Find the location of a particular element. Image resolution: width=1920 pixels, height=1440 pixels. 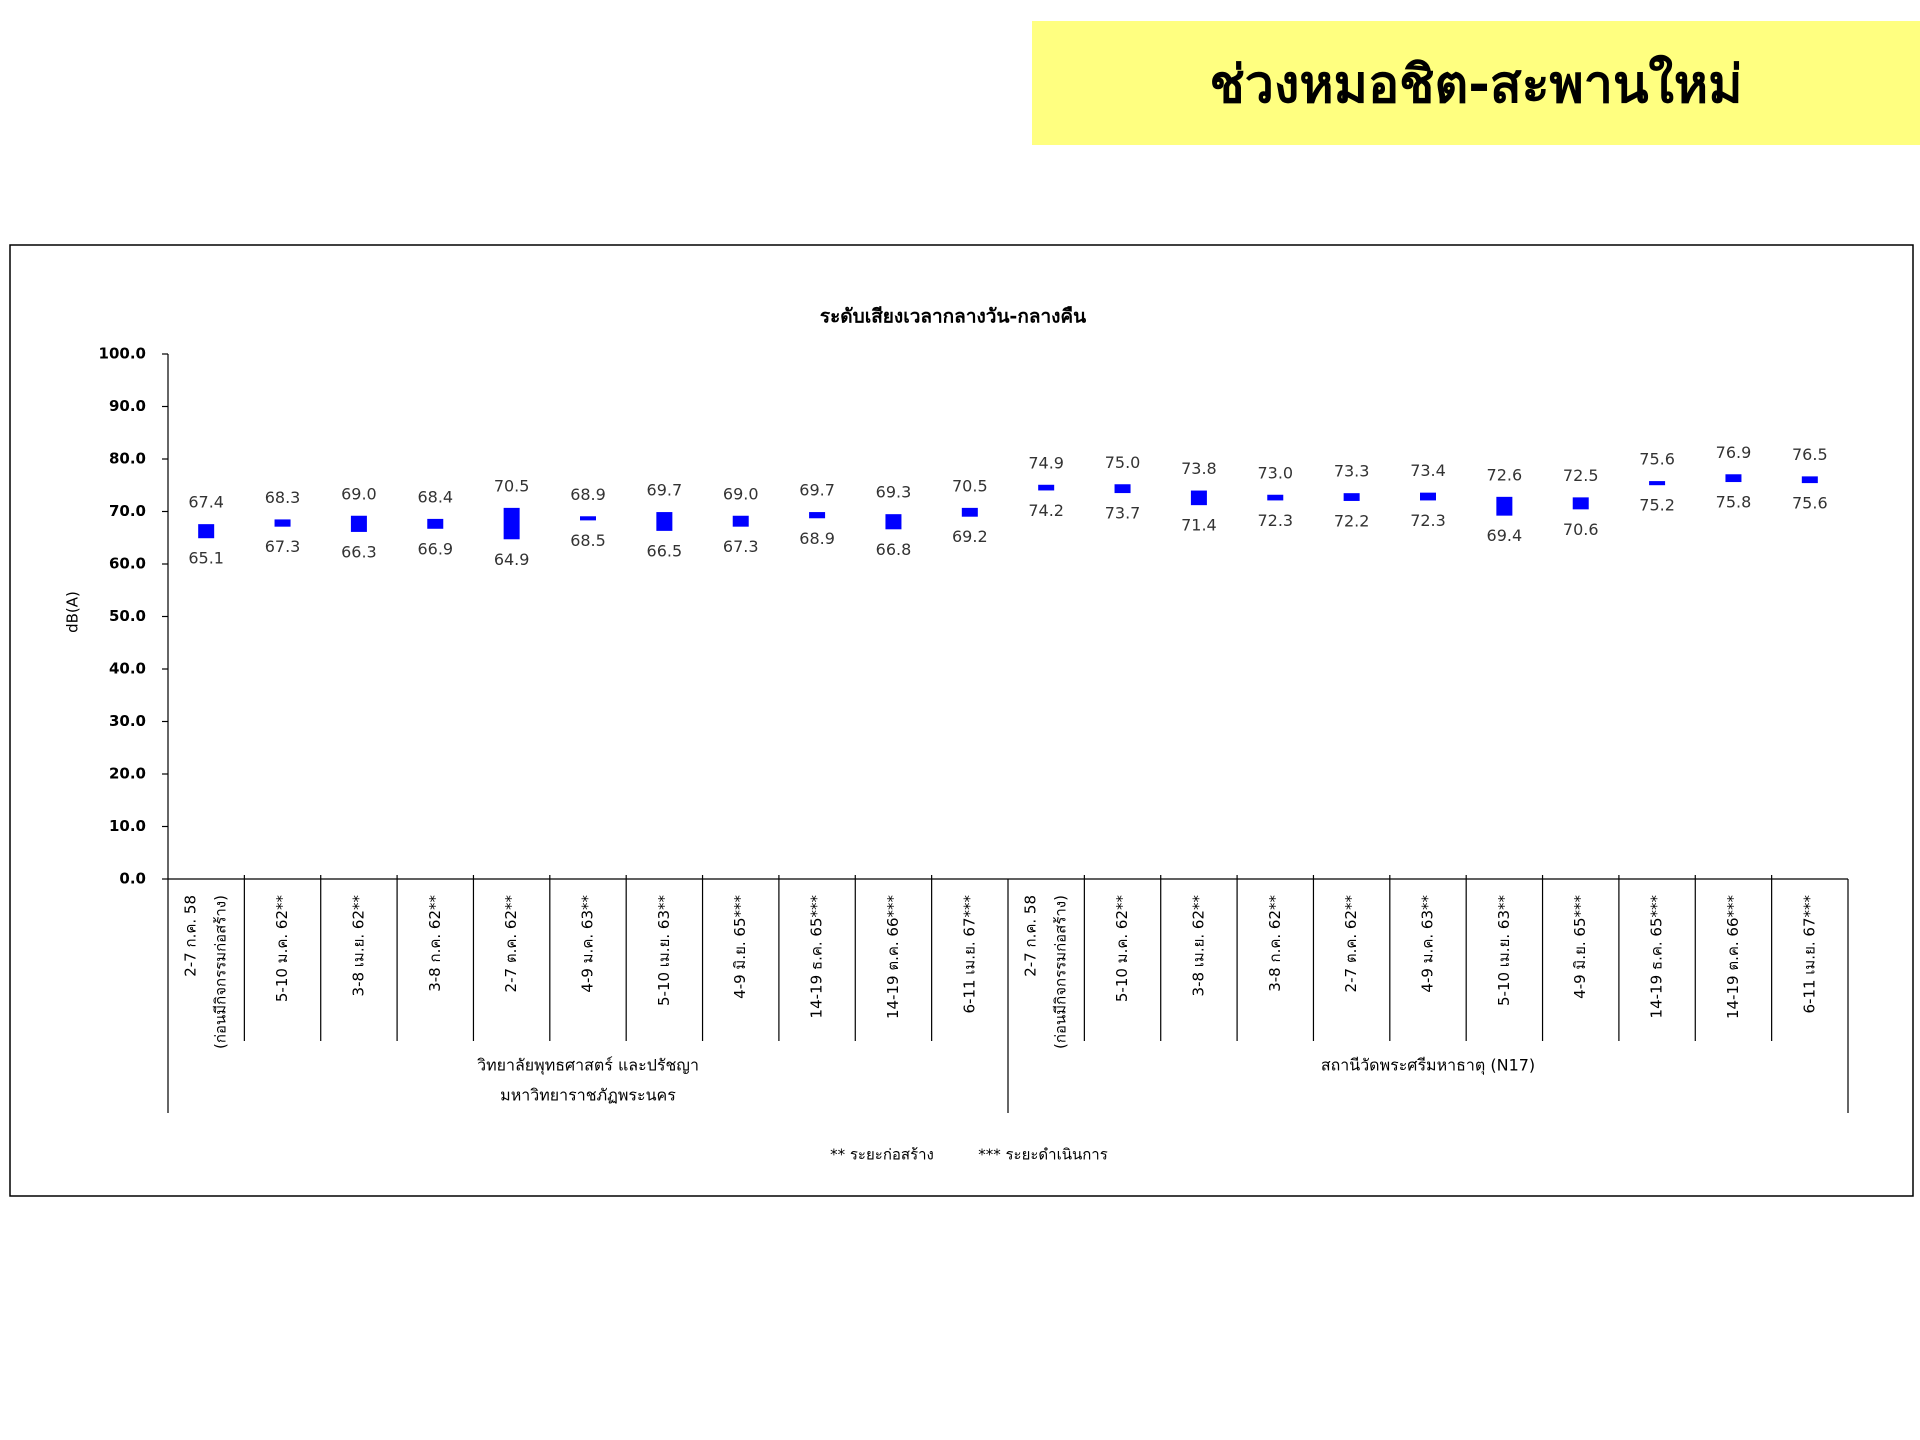

y-tick-label: 0.0 is located at coordinates (132, 879).